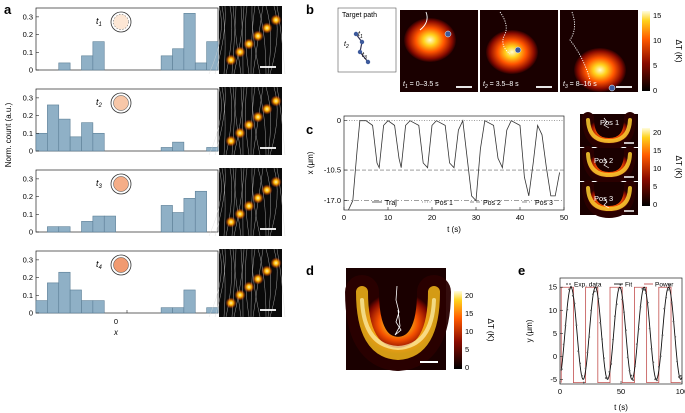  What do you see at coordinates (398, 320) in the screenshot?
I see `panel-d-thermal-image` at bounding box center [398, 320].